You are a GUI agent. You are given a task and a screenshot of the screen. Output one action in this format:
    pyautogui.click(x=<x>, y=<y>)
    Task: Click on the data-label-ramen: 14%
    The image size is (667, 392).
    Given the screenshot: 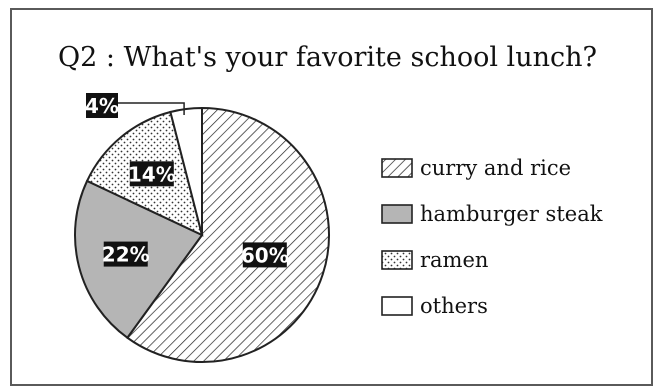 What is the action you would take?
    pyautogui.click(x=152, y=174)
    